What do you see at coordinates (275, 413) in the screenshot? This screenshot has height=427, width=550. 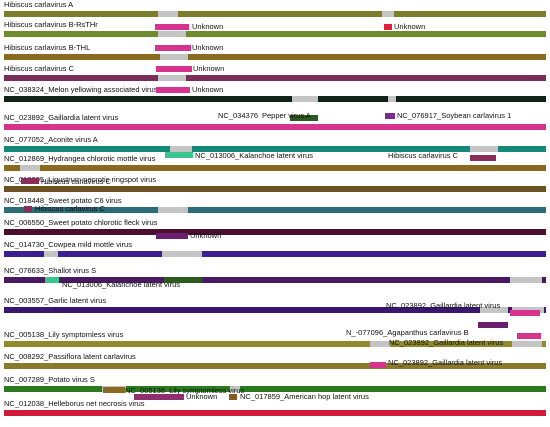 I see `genome-row: NC_012038_Helleborus net necrosis virus` at bounding box center [275, 413].